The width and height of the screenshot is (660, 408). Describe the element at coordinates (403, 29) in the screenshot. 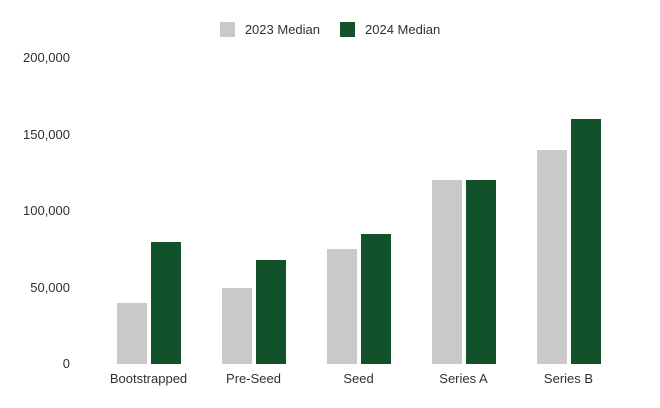

I see `legend-label: 2024 Median` at that location.